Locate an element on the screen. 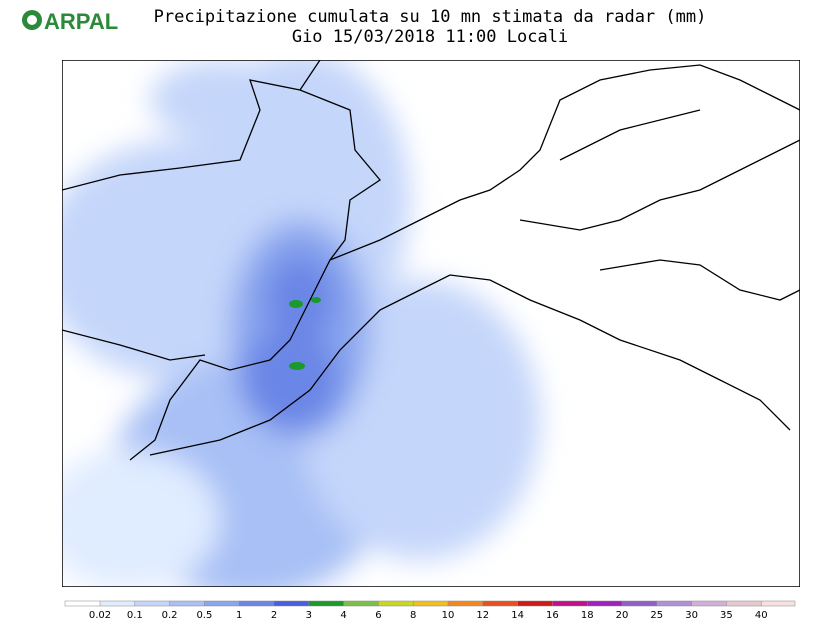 Image resolution: width=817 pixels, height=630 pixels. legend-label: 35 is located at coordinates (726, 615).